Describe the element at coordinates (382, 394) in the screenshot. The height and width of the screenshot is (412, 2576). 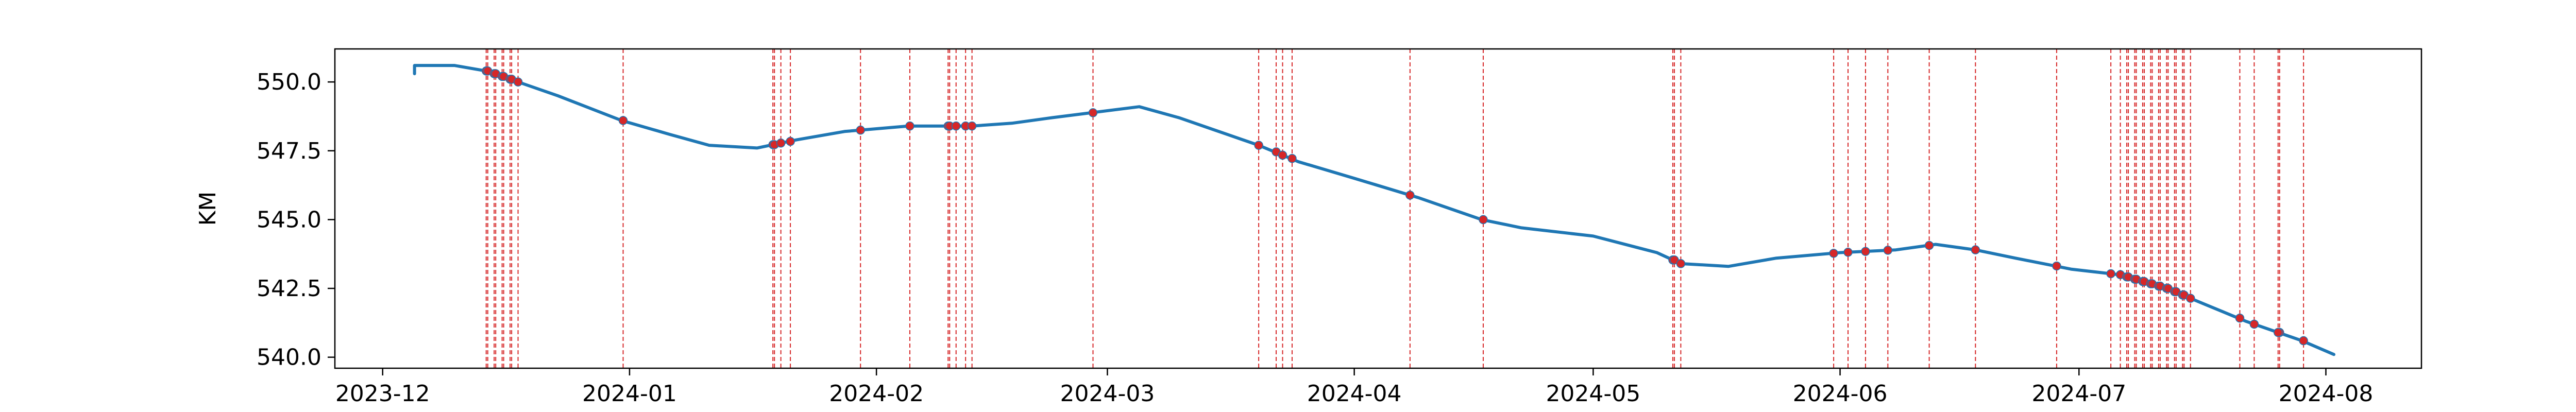
I see `x-tick-label: 2023-12` at that location.